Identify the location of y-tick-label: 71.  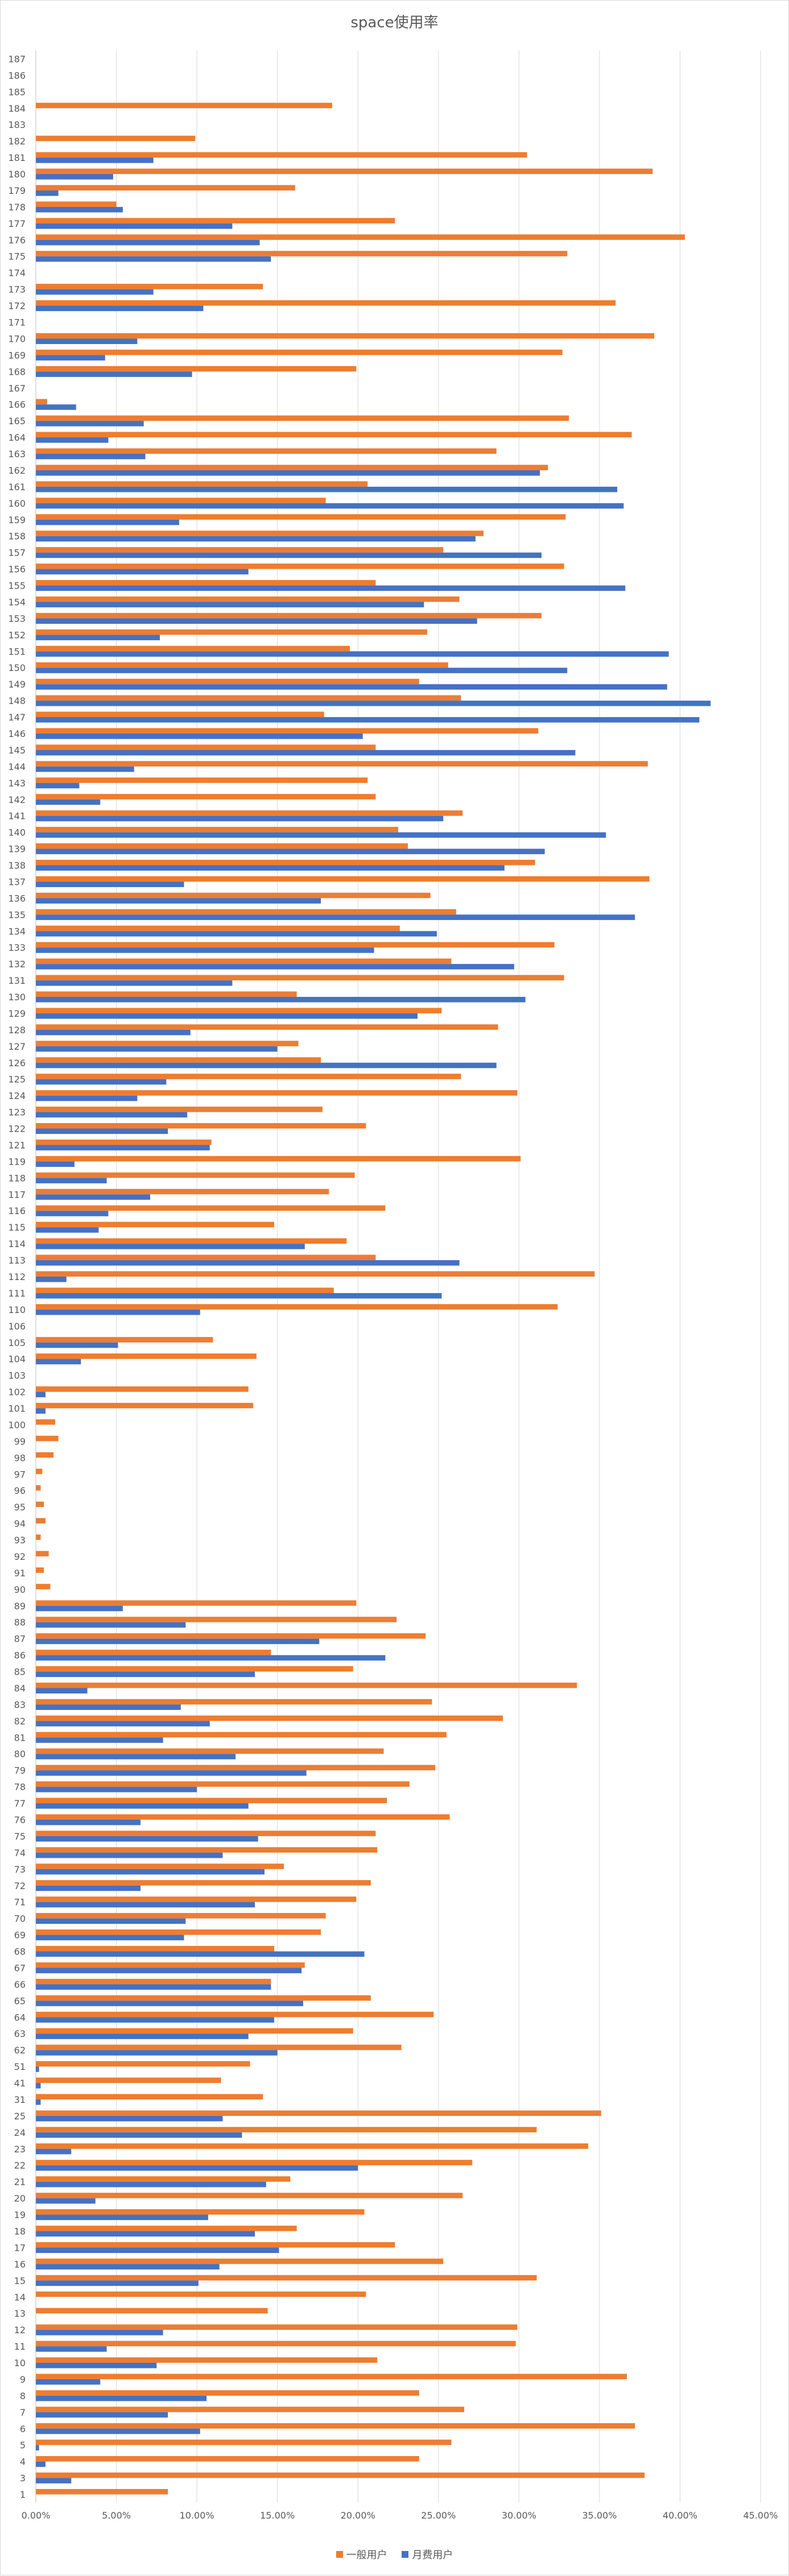
(20, 1902).